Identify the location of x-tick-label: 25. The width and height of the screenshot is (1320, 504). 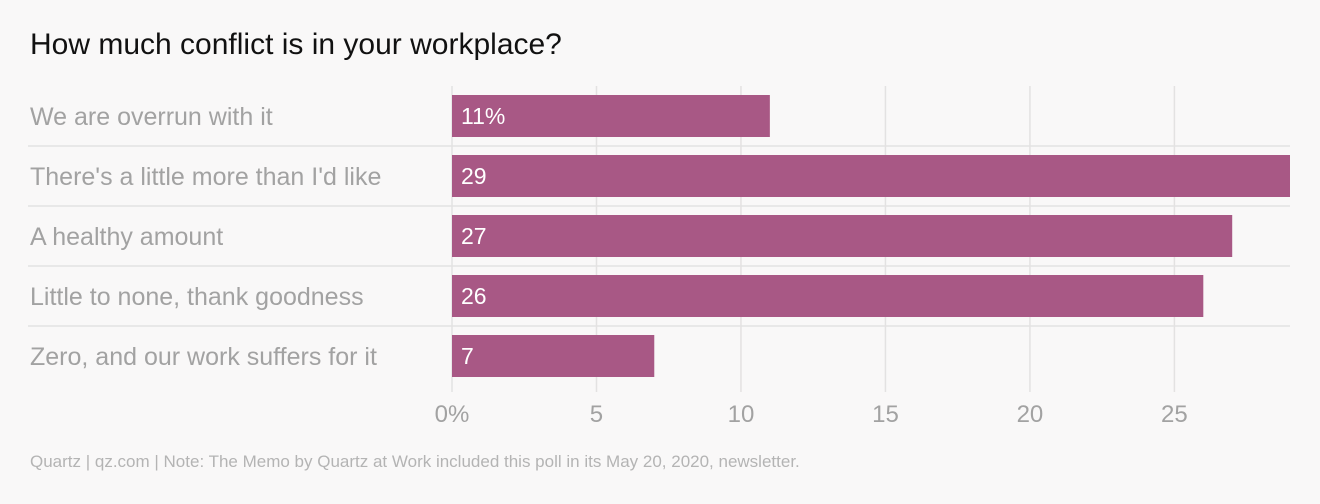
(1174, 414).